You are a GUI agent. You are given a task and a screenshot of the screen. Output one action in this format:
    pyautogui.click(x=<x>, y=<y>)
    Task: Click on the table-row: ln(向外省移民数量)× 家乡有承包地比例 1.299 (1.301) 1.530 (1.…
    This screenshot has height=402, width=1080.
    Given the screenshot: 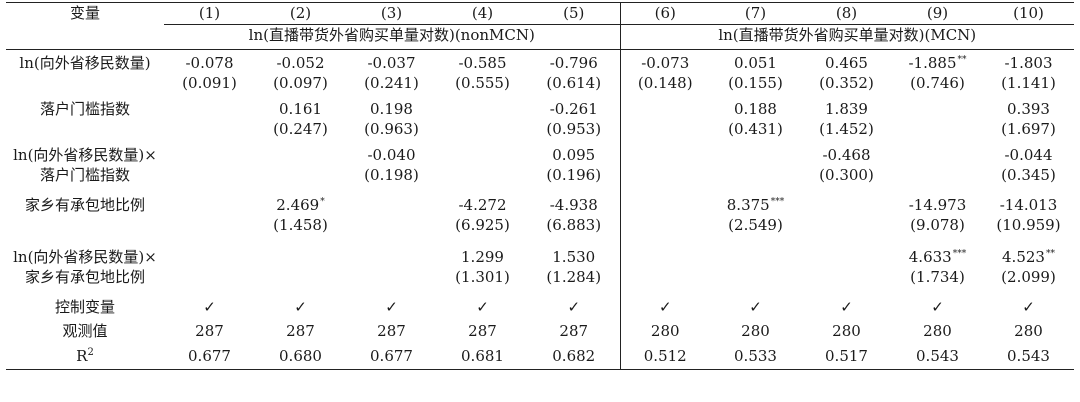 What is the action you would take?
    pyautogui.click(x=540, y=269)
    